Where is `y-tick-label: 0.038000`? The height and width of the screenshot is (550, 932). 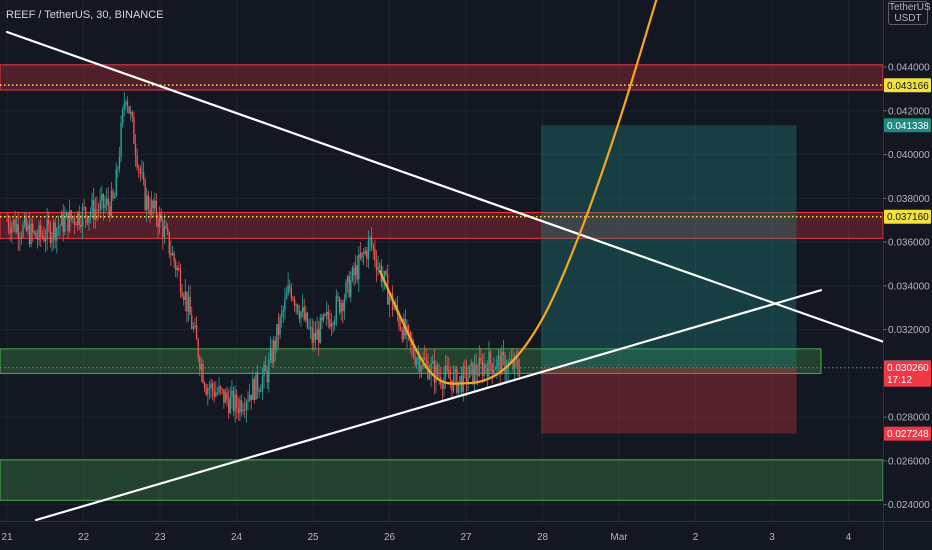 y-tick-label: 0.038000 is located at coordinates (909, 199).